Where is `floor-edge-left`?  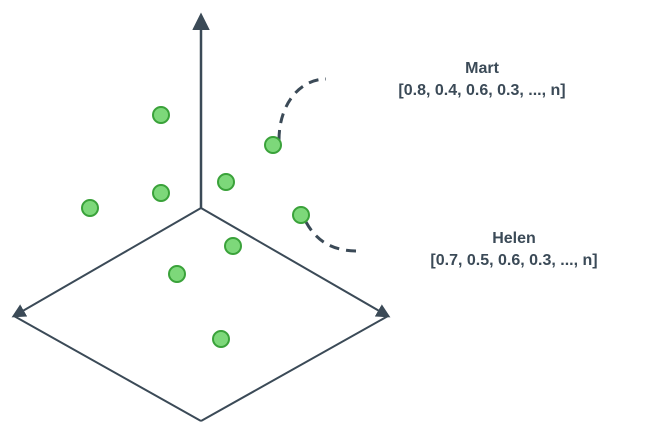 floor-edge-left is located at coordinates (107, 368).